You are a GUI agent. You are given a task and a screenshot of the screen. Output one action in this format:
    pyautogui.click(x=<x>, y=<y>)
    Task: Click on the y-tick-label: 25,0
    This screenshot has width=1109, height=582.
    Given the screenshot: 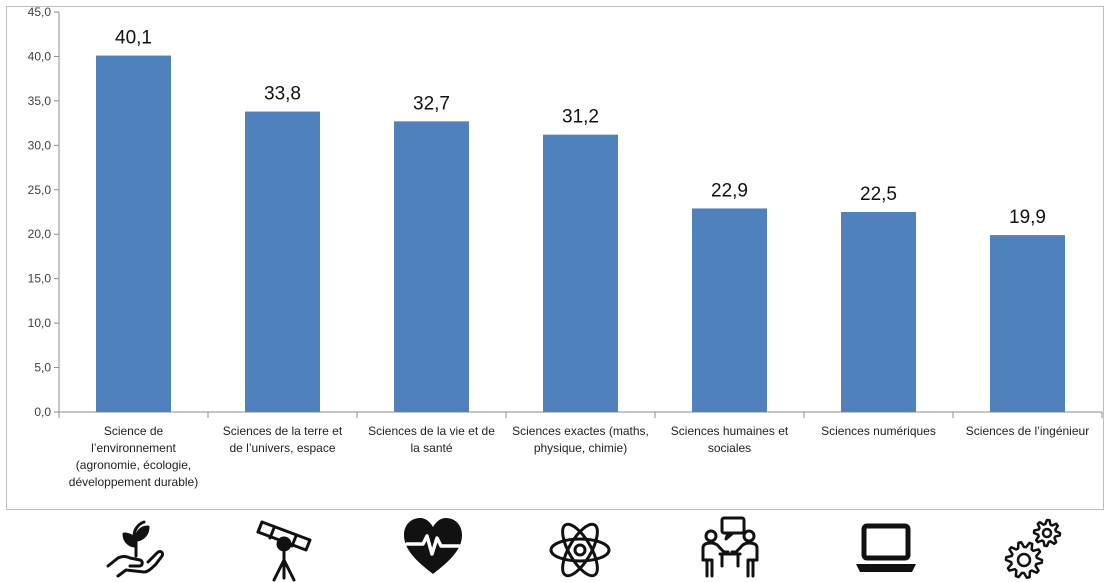 What is the action you would take?
    pyautogui.click(x=40, y=190)
    